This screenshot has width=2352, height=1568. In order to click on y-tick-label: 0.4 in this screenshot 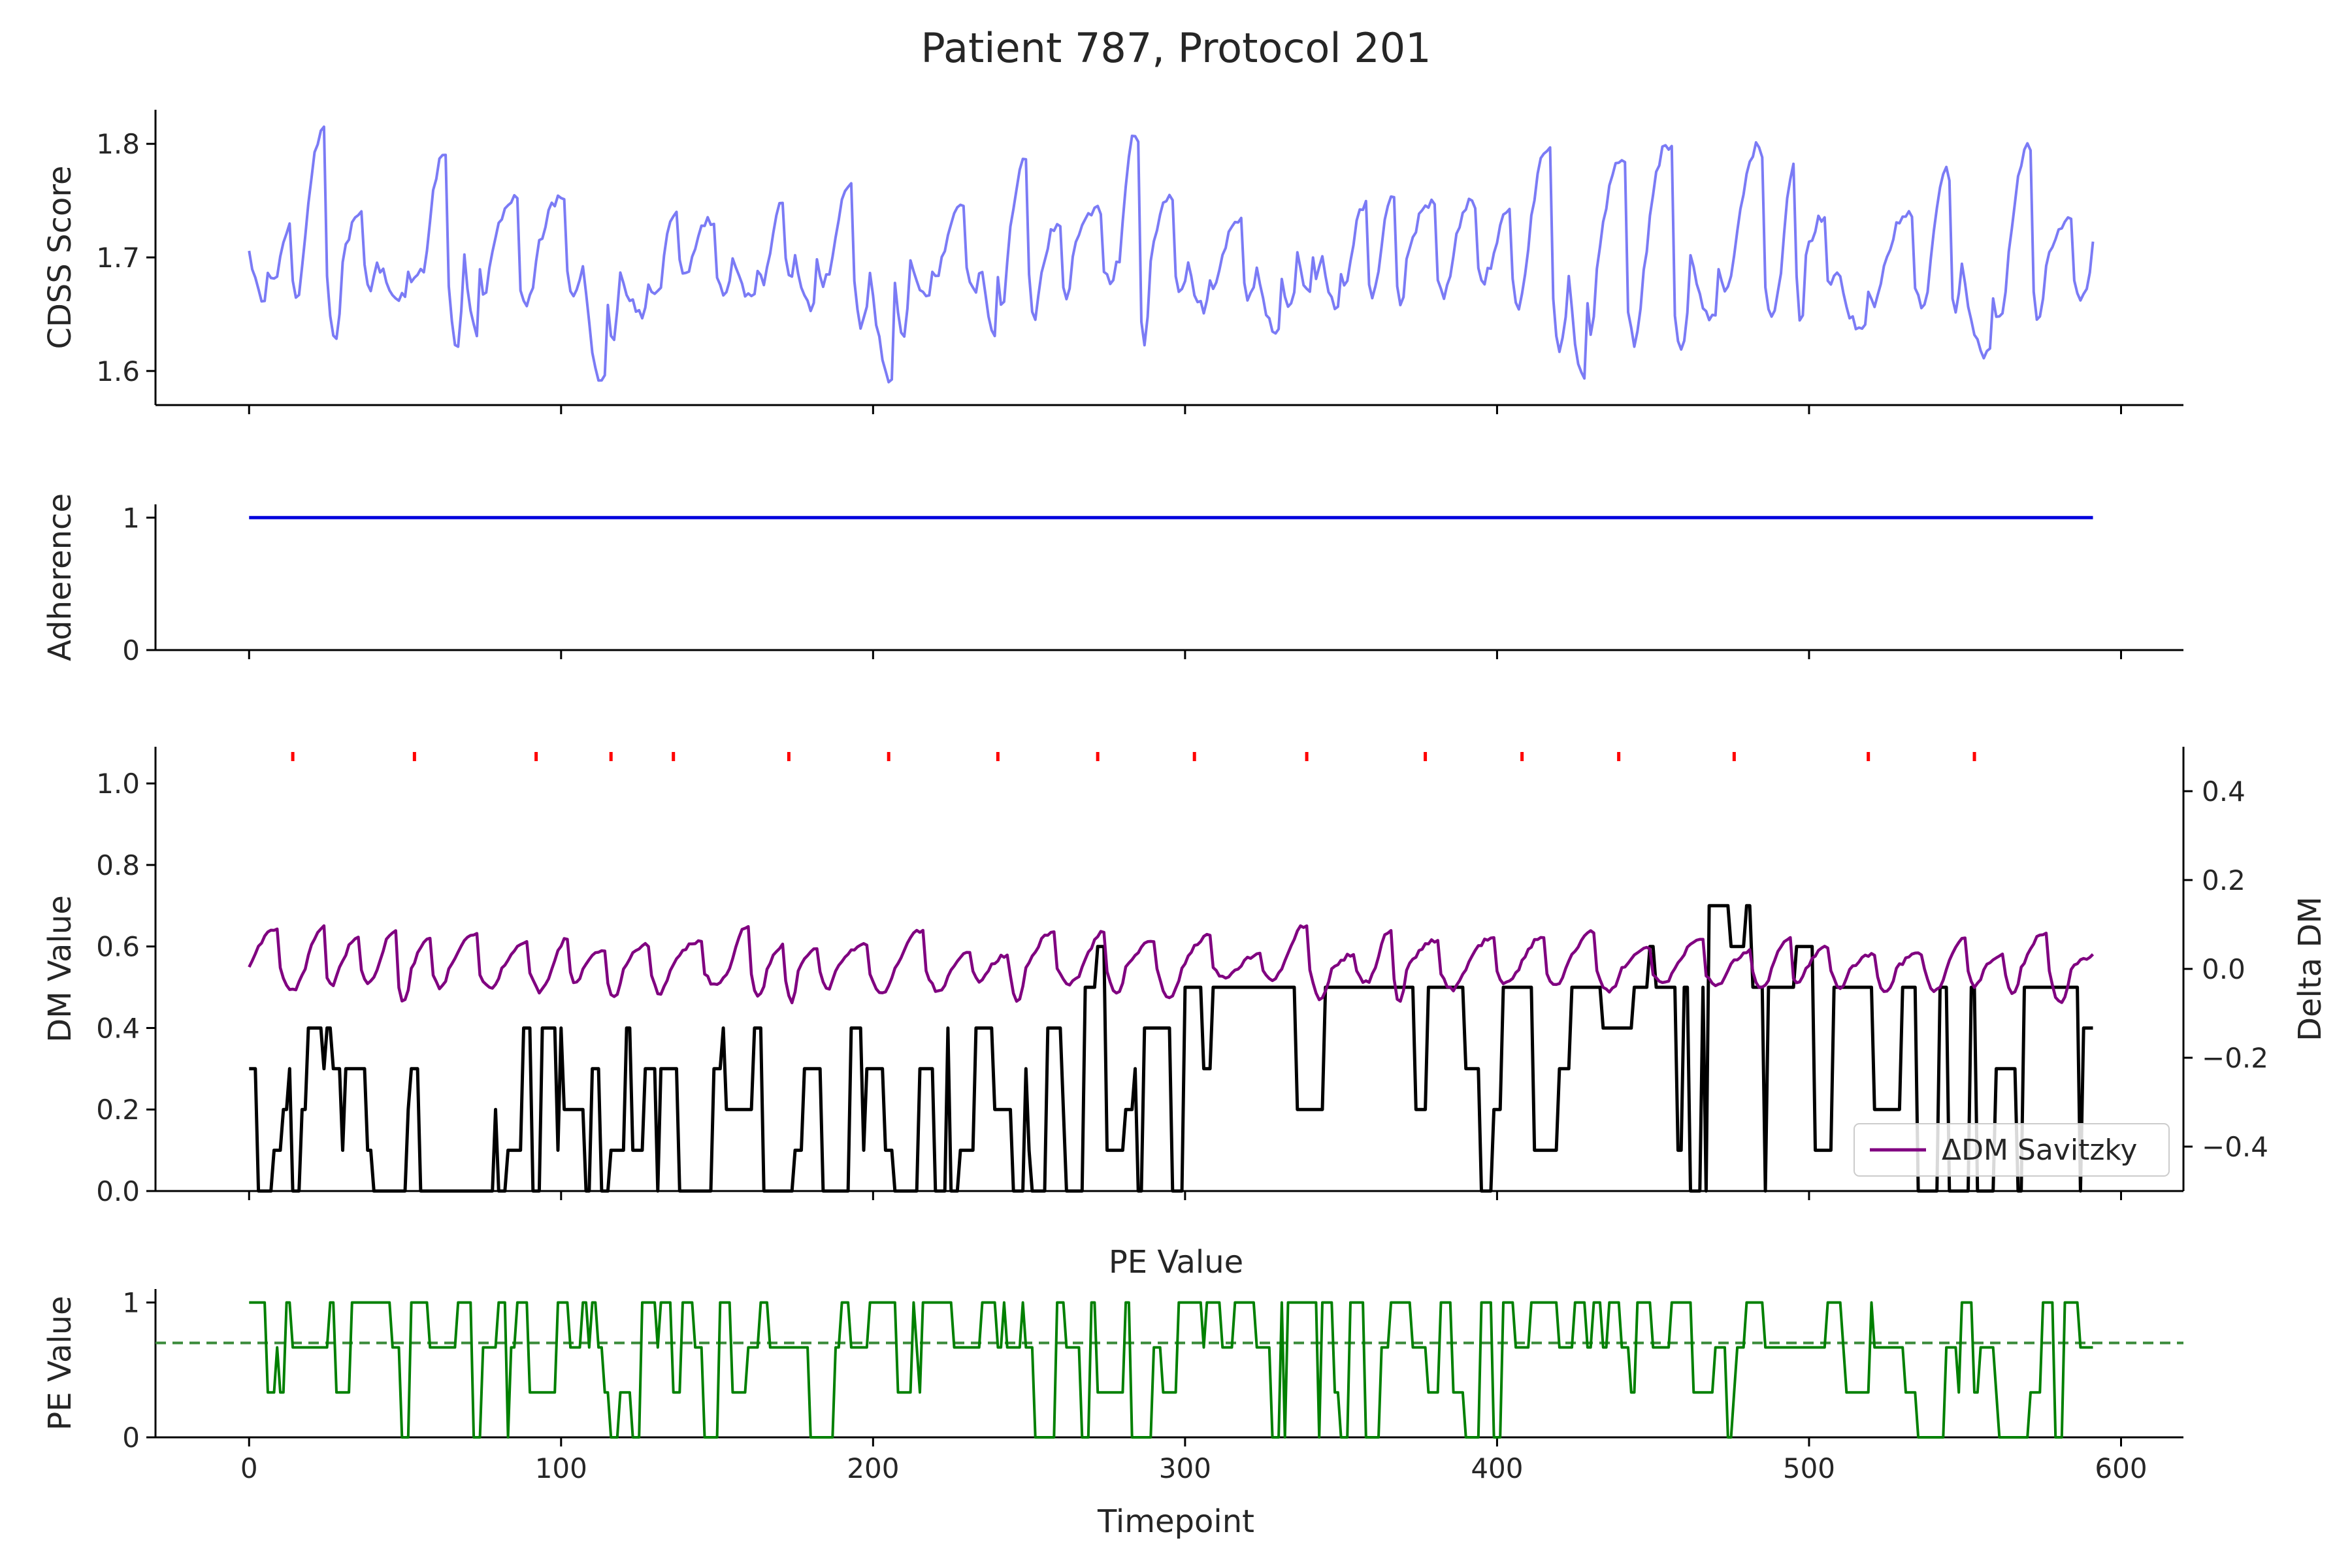, I will do `click(118, 1028)`.